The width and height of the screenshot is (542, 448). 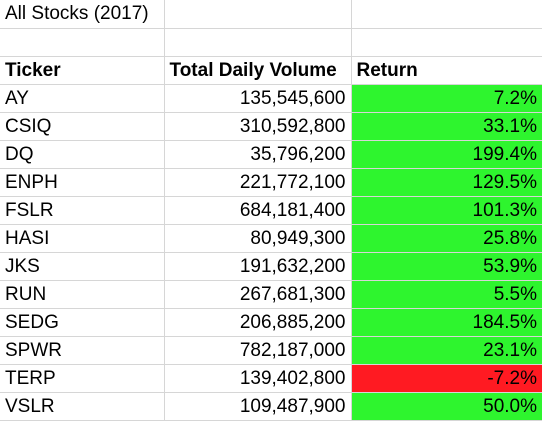 What do you see at coordinates (82, 98) in the screenshot?
I see `ticker-cell: AY` at bounding box center [82, 98].